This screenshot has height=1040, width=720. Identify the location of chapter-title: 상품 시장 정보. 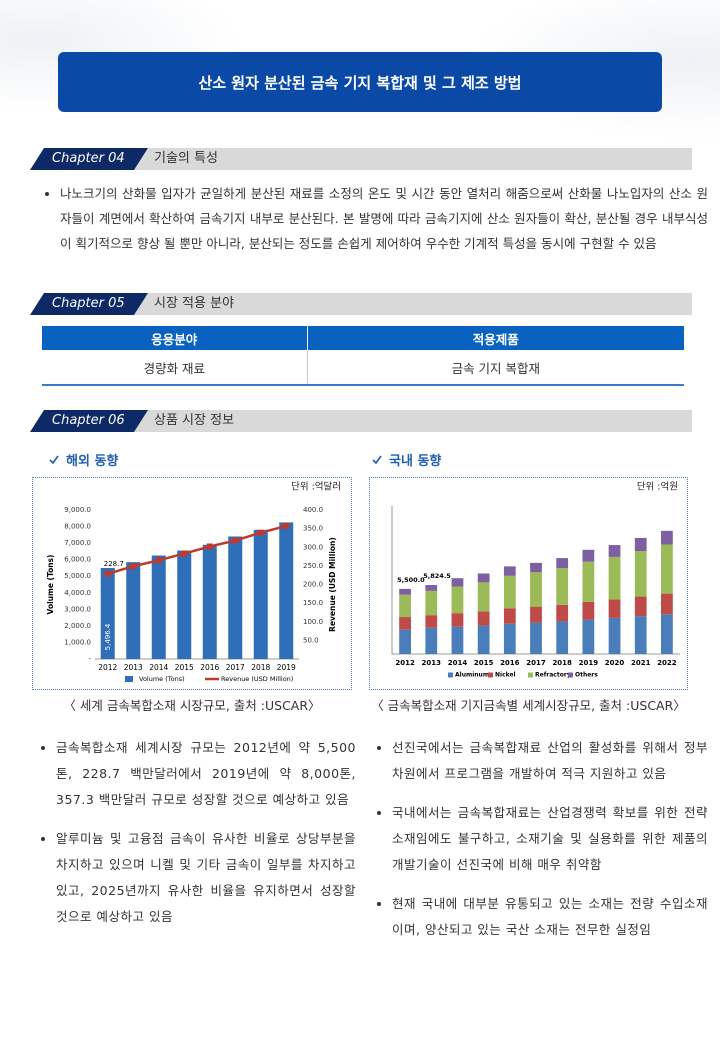
(194, 420).